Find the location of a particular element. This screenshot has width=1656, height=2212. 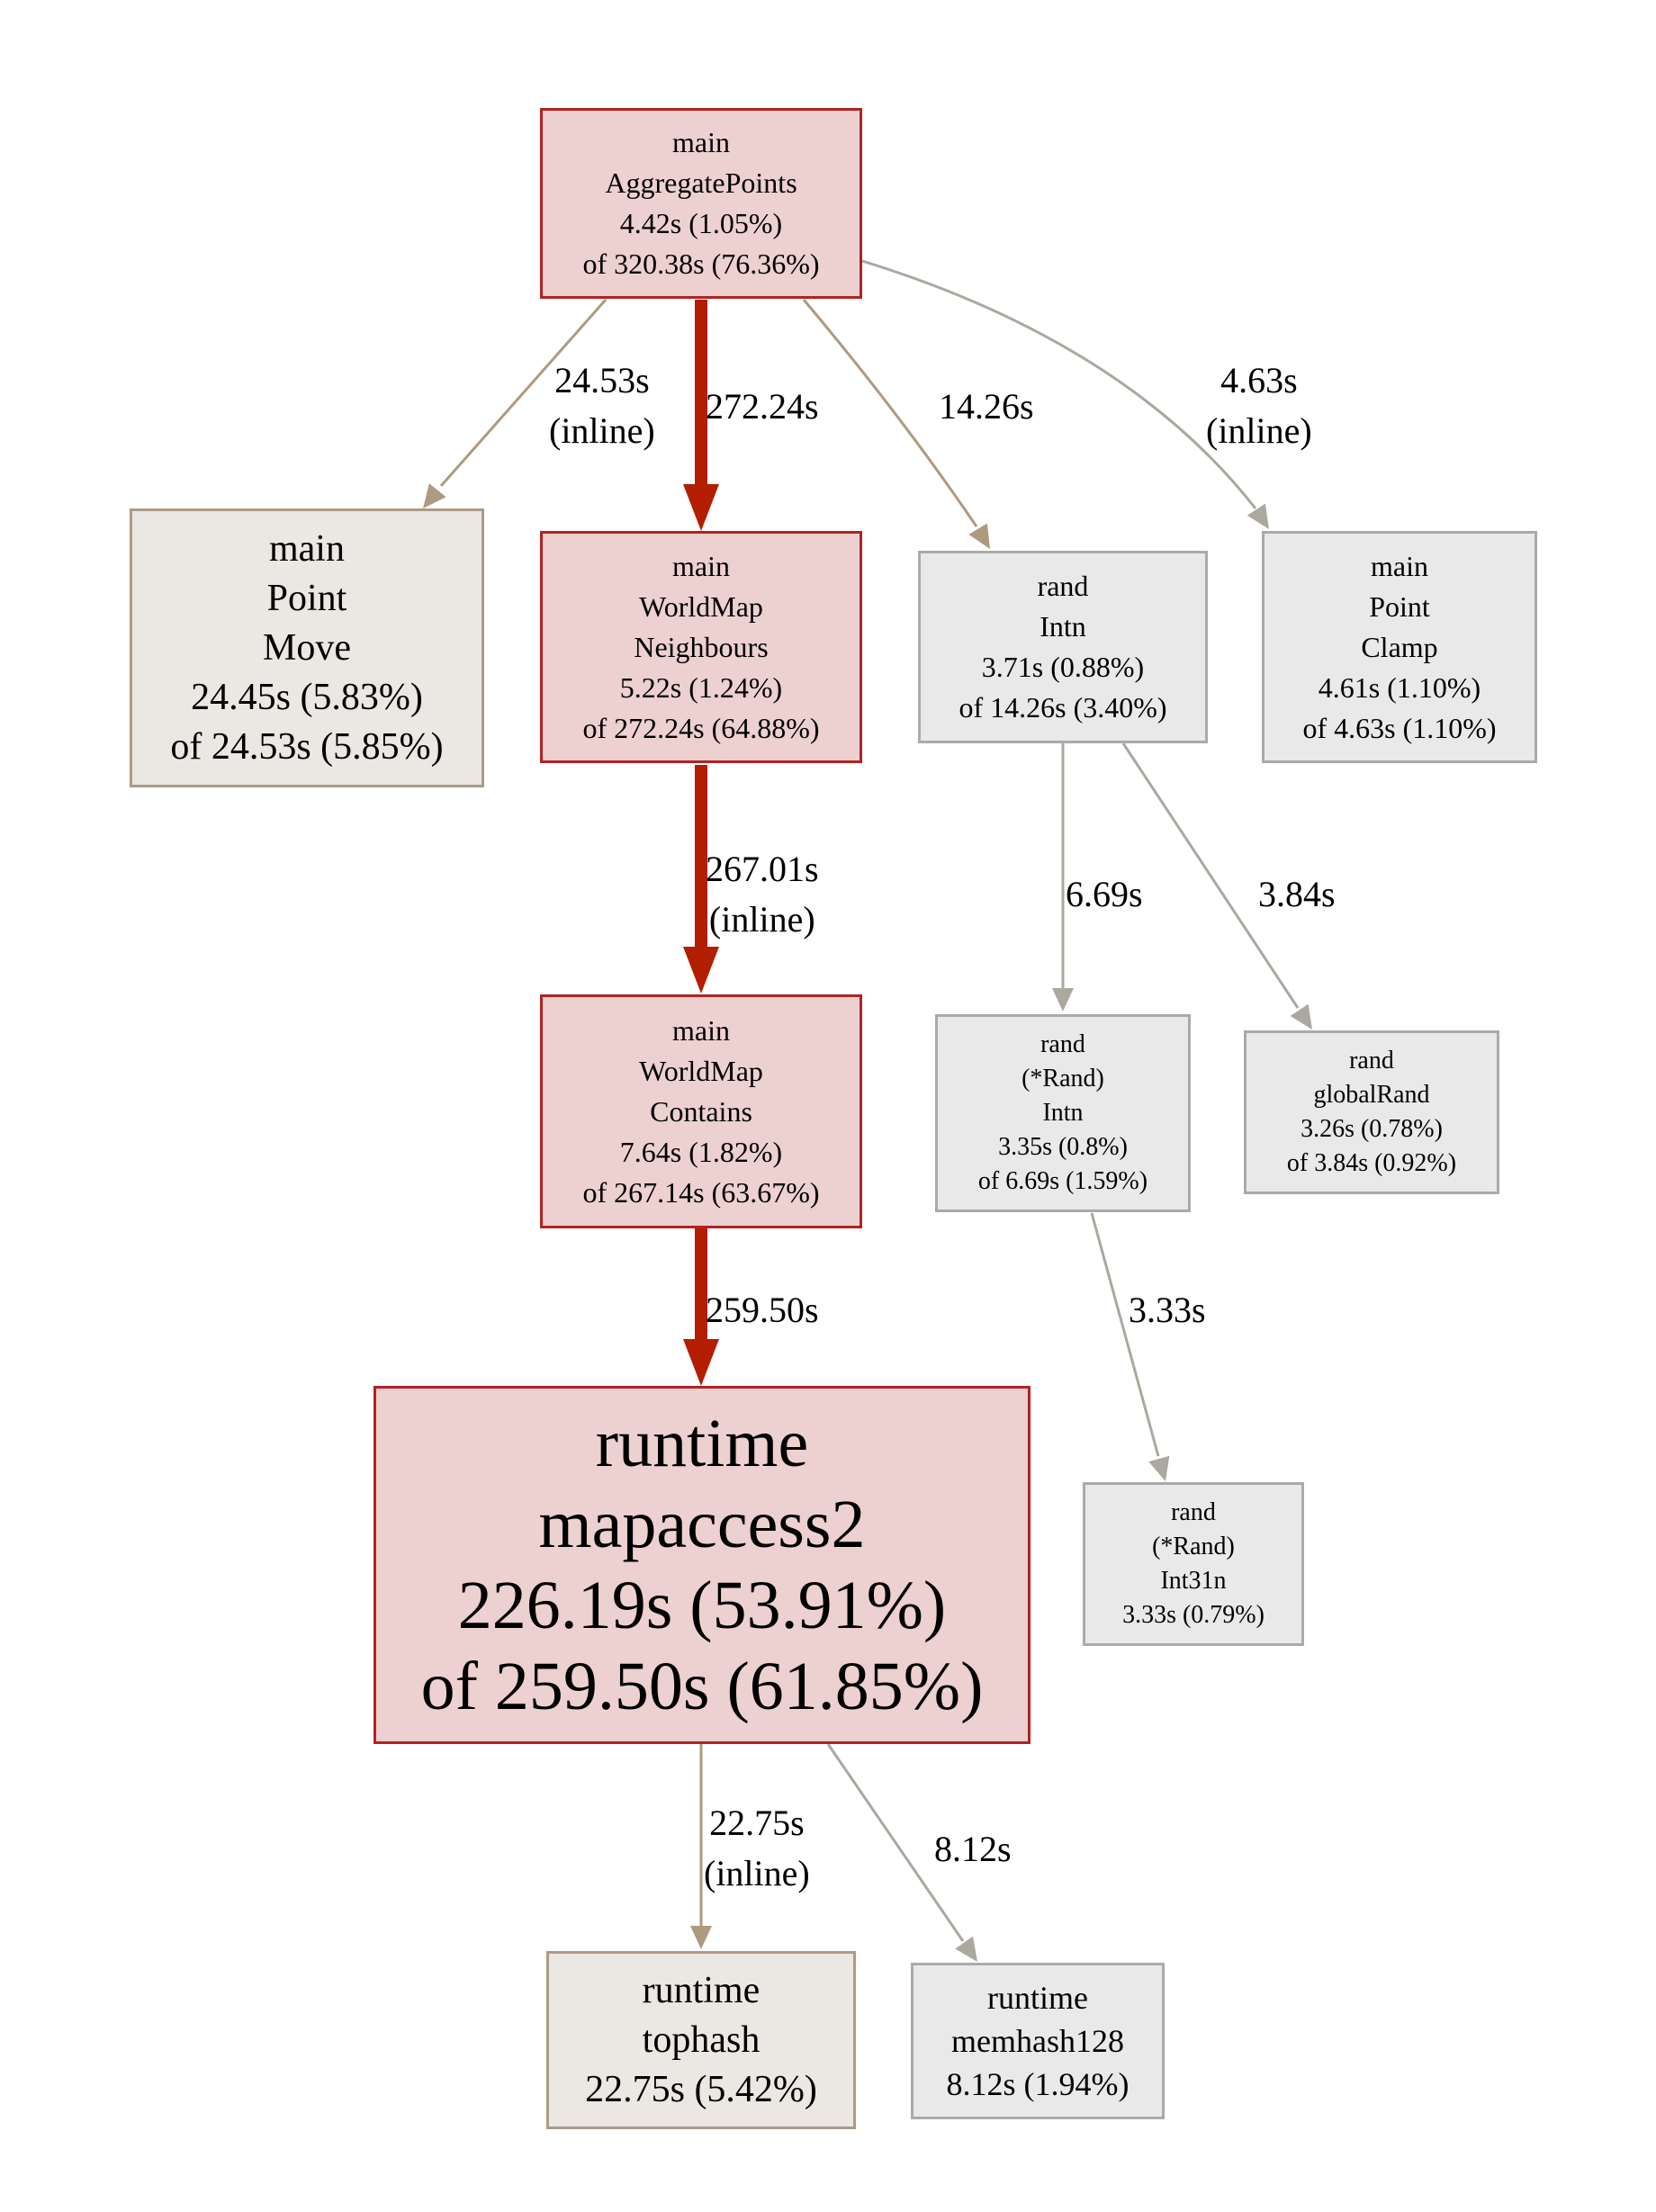

edge-label-line: 8.12s is located at coordinates (973, 1849).